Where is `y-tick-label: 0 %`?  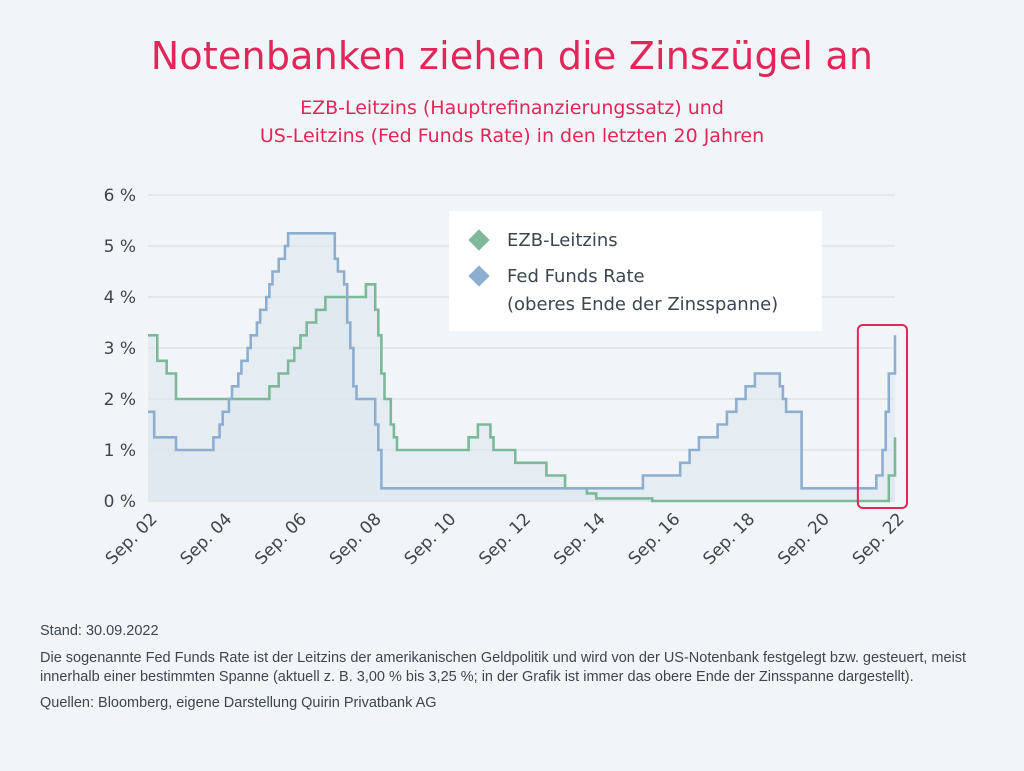 y-tick-label: 0 % is located at coordinates (120, 502).